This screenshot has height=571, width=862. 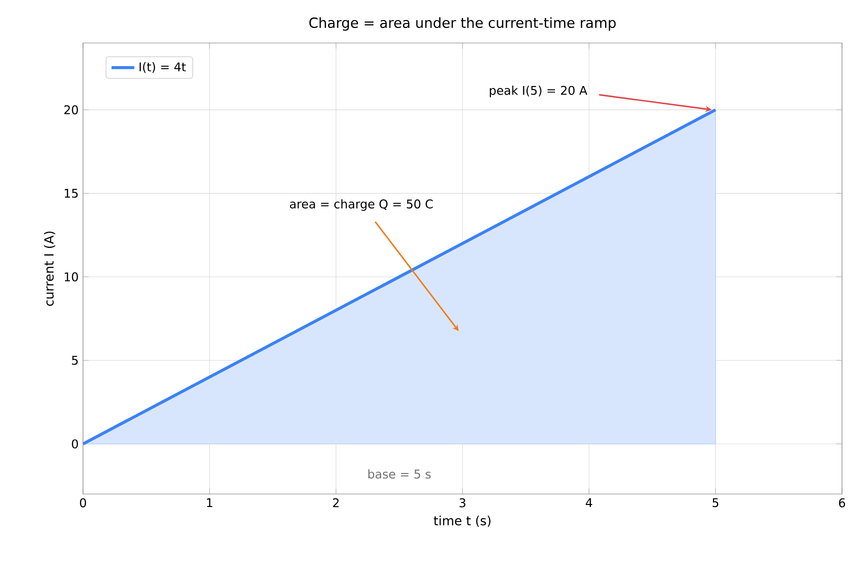 What do you see at coordinates (336, 503) in the screenshot?
I see `x-tick-label: 2` at bounding box center [336, 503].